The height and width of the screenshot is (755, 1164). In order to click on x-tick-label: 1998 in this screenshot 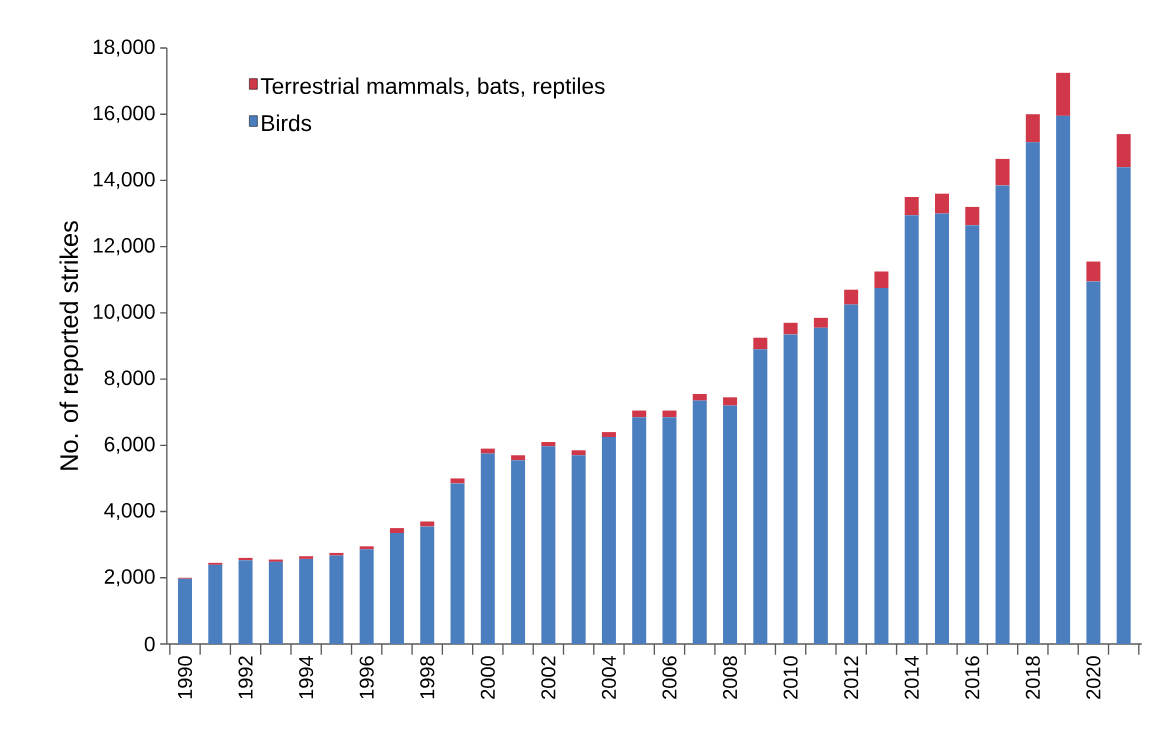, I will do `click(427, 677)`.